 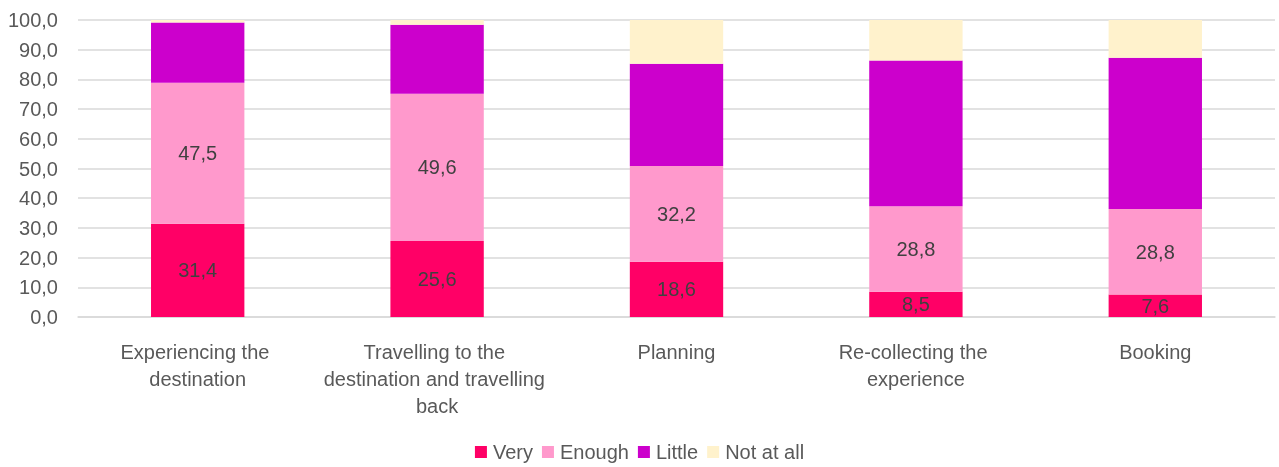 I want to click on legend-label: Not at all, so click(x=765, y=452).